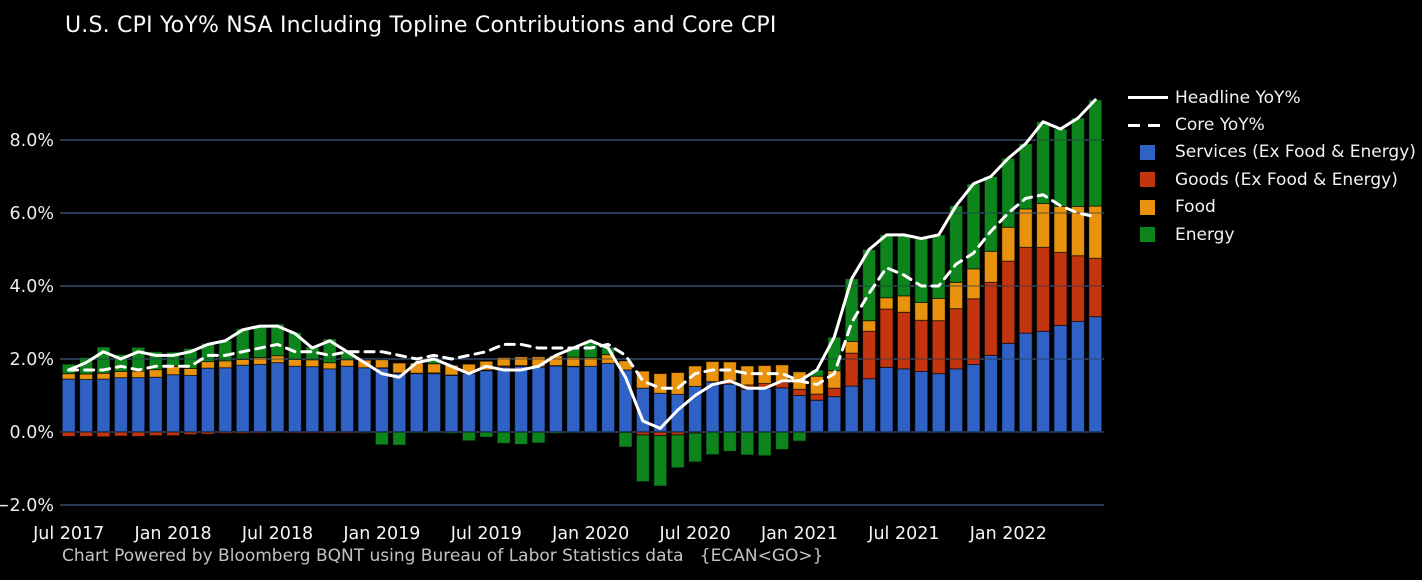 This screenshot has height=580, width=1422. I want to click on y-tick-label: −2.0%, so click(27, 506).